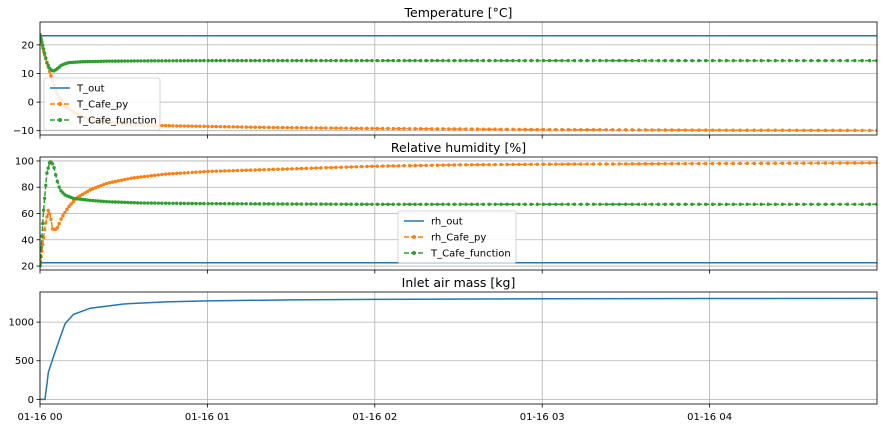 This screenshot has width=883, height=427. I want to click on legend-marker, so click(60, 104).